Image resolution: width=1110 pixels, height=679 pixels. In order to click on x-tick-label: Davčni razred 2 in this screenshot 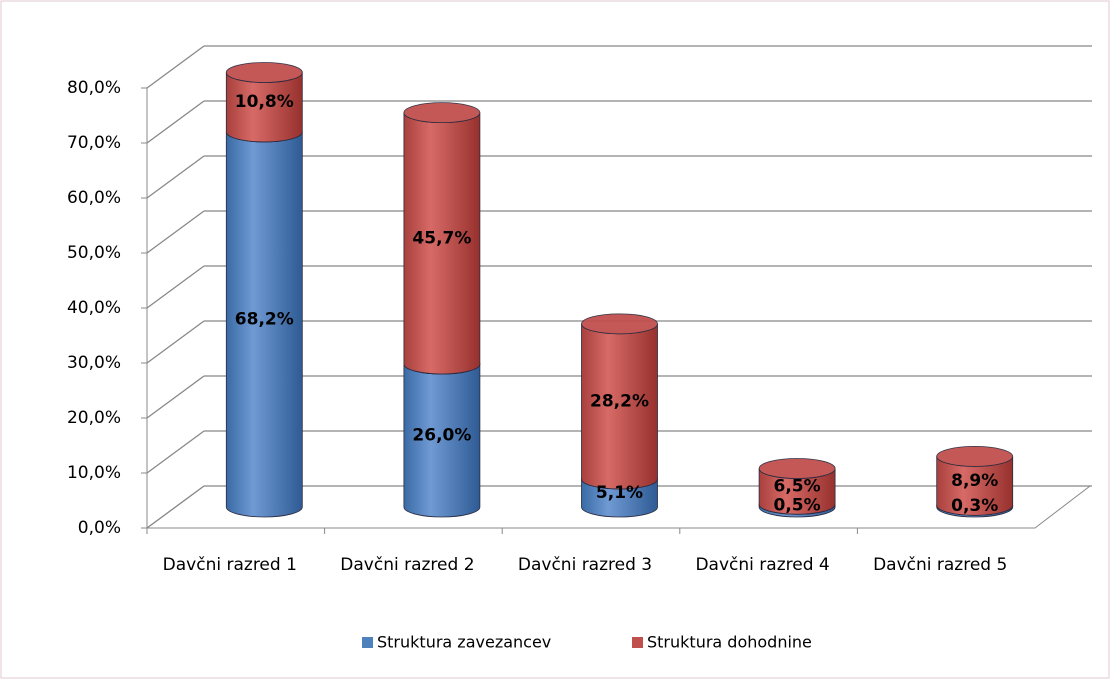, I will do `click(407, 565)`.